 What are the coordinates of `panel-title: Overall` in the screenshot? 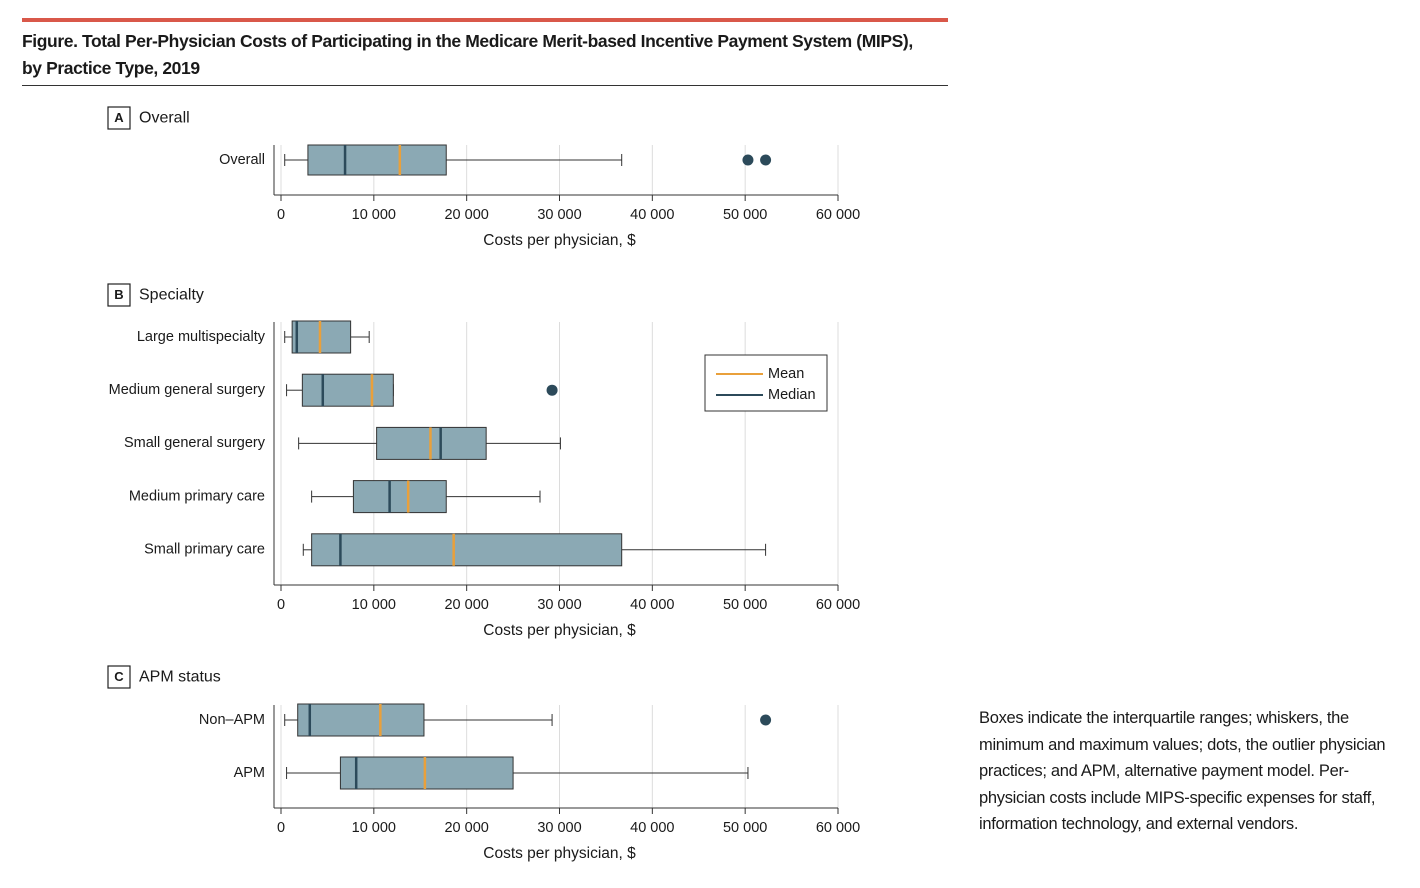 It's located at (164, 118).